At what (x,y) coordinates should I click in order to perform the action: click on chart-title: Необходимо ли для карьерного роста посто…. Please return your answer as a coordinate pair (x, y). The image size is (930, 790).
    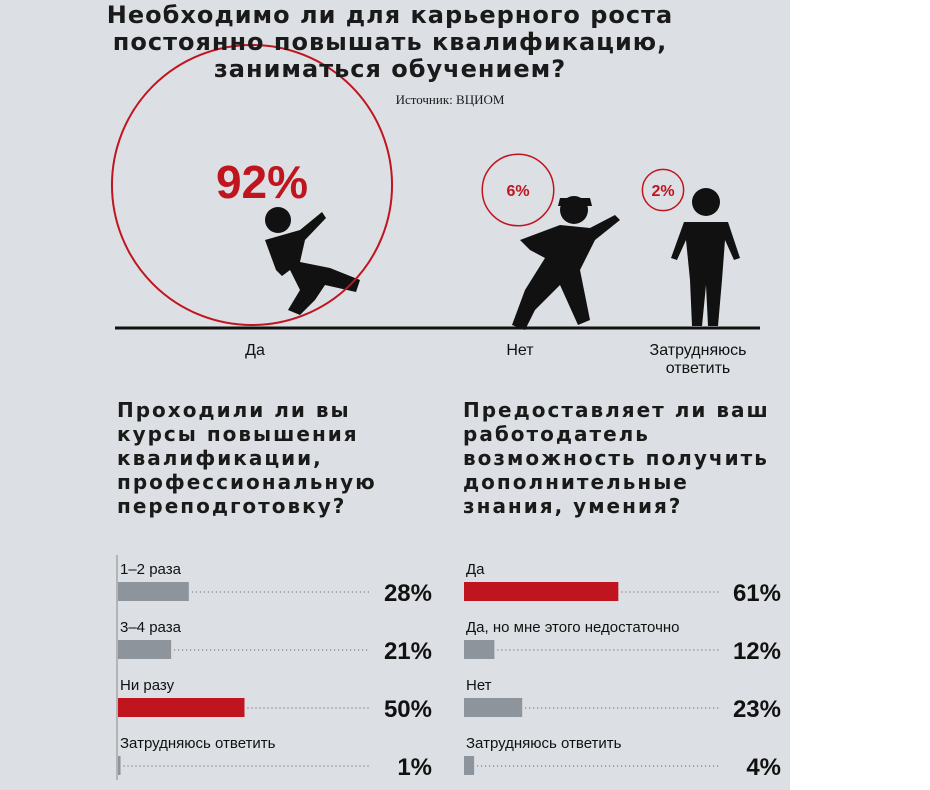
    Looking at the image, I should click on (390, 42).